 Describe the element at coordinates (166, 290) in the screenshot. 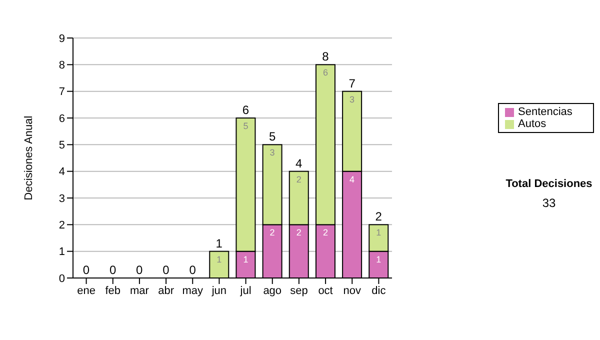

I see `x-tick-label: abr` at that location.